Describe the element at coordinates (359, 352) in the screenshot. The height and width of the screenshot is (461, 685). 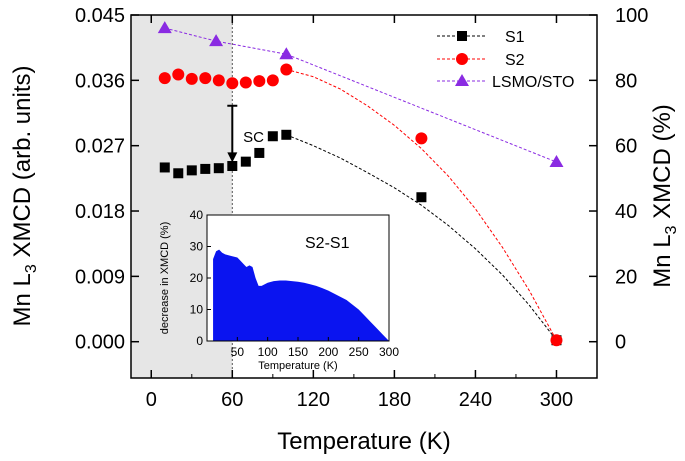
I see `inset-x-tick-label: 250` at that location.